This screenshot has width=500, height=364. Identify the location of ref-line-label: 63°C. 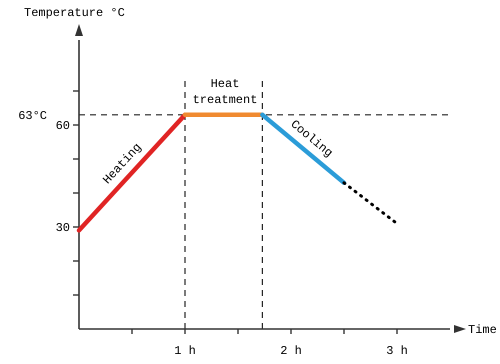
(32, 115).